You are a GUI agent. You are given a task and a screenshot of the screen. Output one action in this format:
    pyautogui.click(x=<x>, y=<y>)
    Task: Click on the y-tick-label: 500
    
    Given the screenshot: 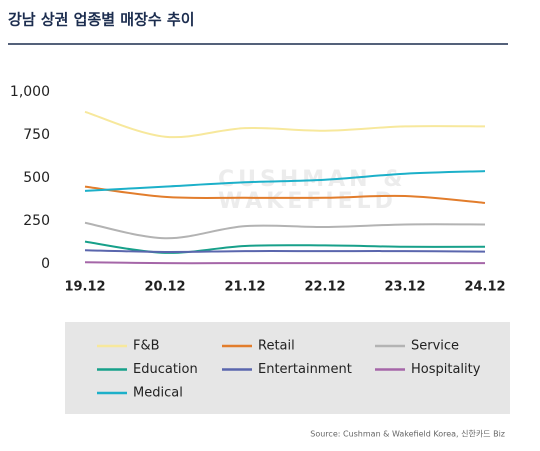 What is the action you would take?
    pyautogui.click(x=36, y=178)
    